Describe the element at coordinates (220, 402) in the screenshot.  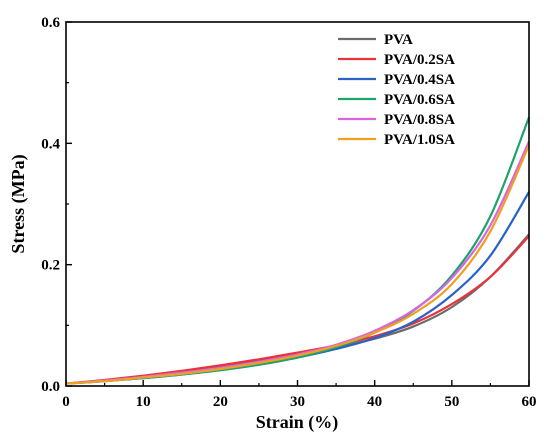
I see `x-tick-label: 20` at that location.